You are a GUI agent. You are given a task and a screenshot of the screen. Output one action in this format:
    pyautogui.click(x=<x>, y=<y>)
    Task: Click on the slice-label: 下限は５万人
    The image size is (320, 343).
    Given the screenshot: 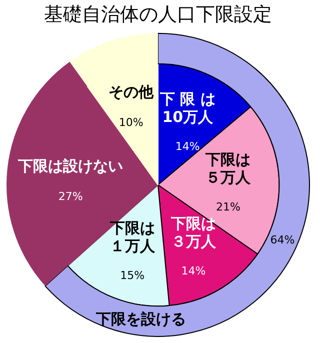 What is the action you would take?
    pyautogui.click(x=228, y=168)
    